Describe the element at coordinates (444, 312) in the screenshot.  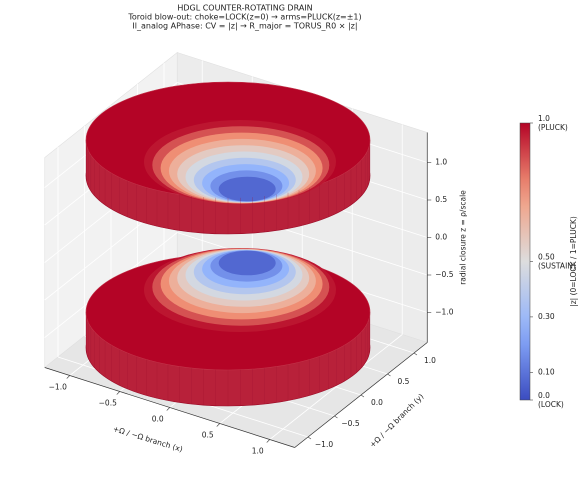
I see `z-tick-label: −1.0` at that location.